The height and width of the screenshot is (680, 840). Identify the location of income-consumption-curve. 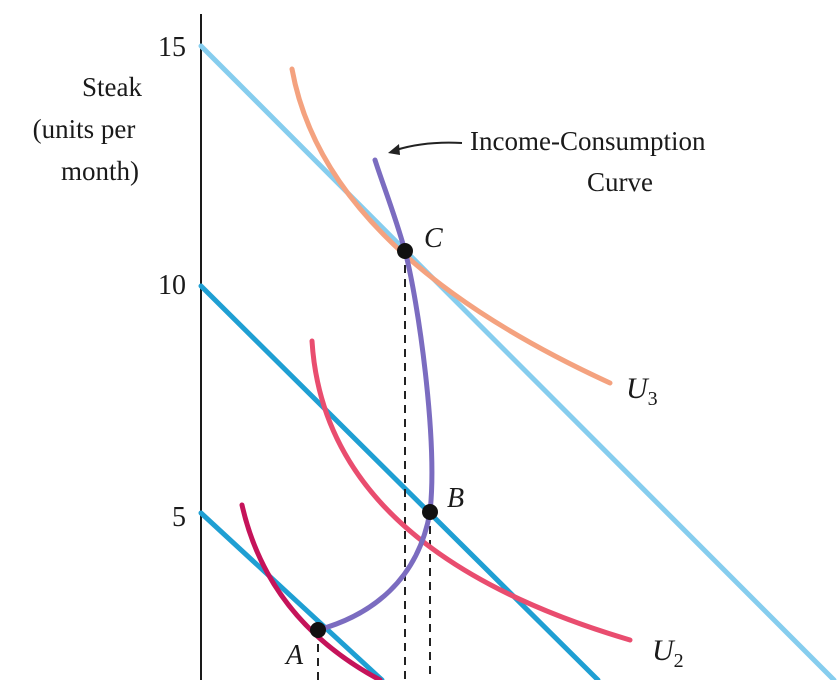
(375, 395).